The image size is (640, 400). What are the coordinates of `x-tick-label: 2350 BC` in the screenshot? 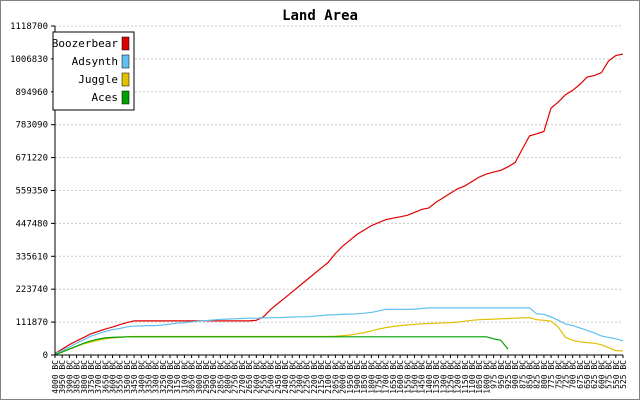 It's located at (292, 377).